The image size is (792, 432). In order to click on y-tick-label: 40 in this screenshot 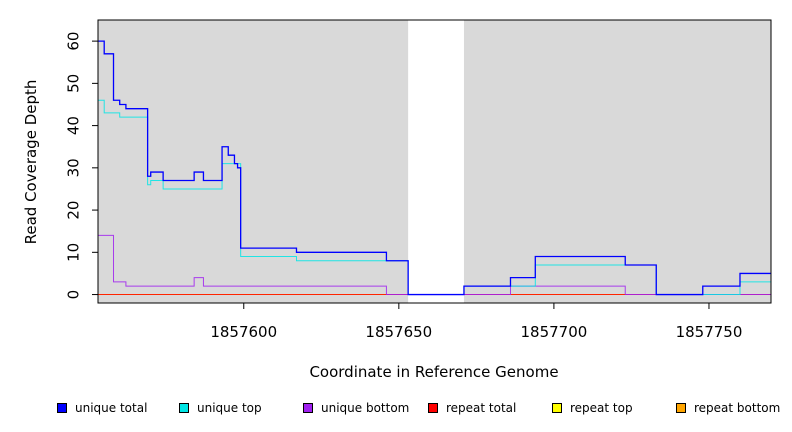, I will do `click(74, 125)`.